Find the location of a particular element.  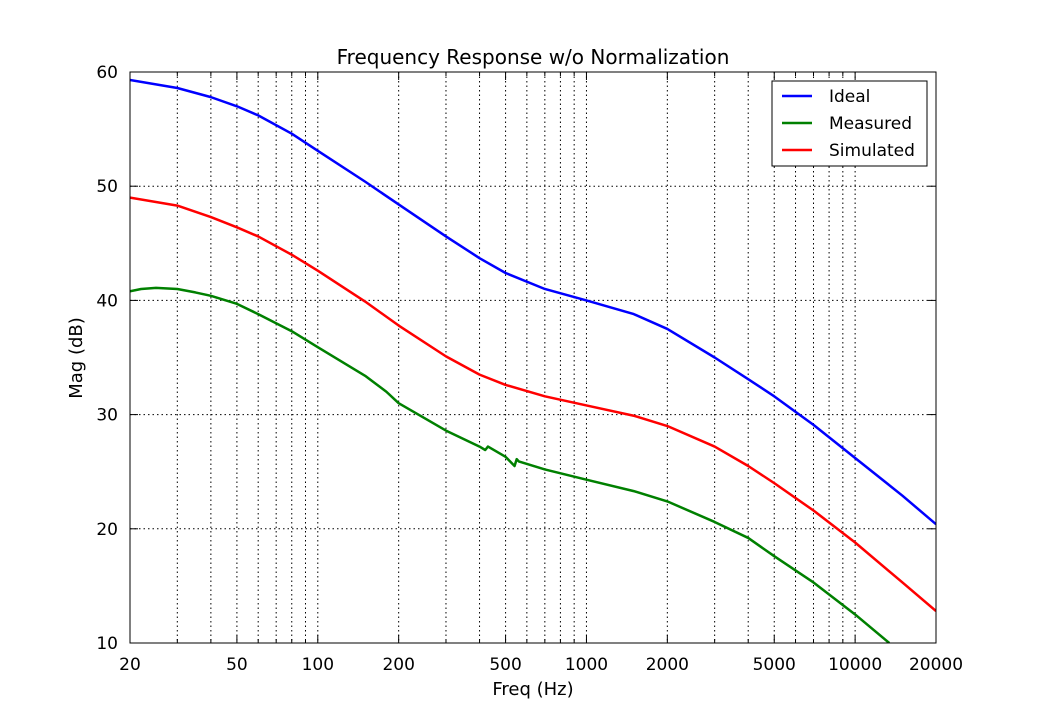

y-tick-label: 50 is located at coordinates (107, 187).